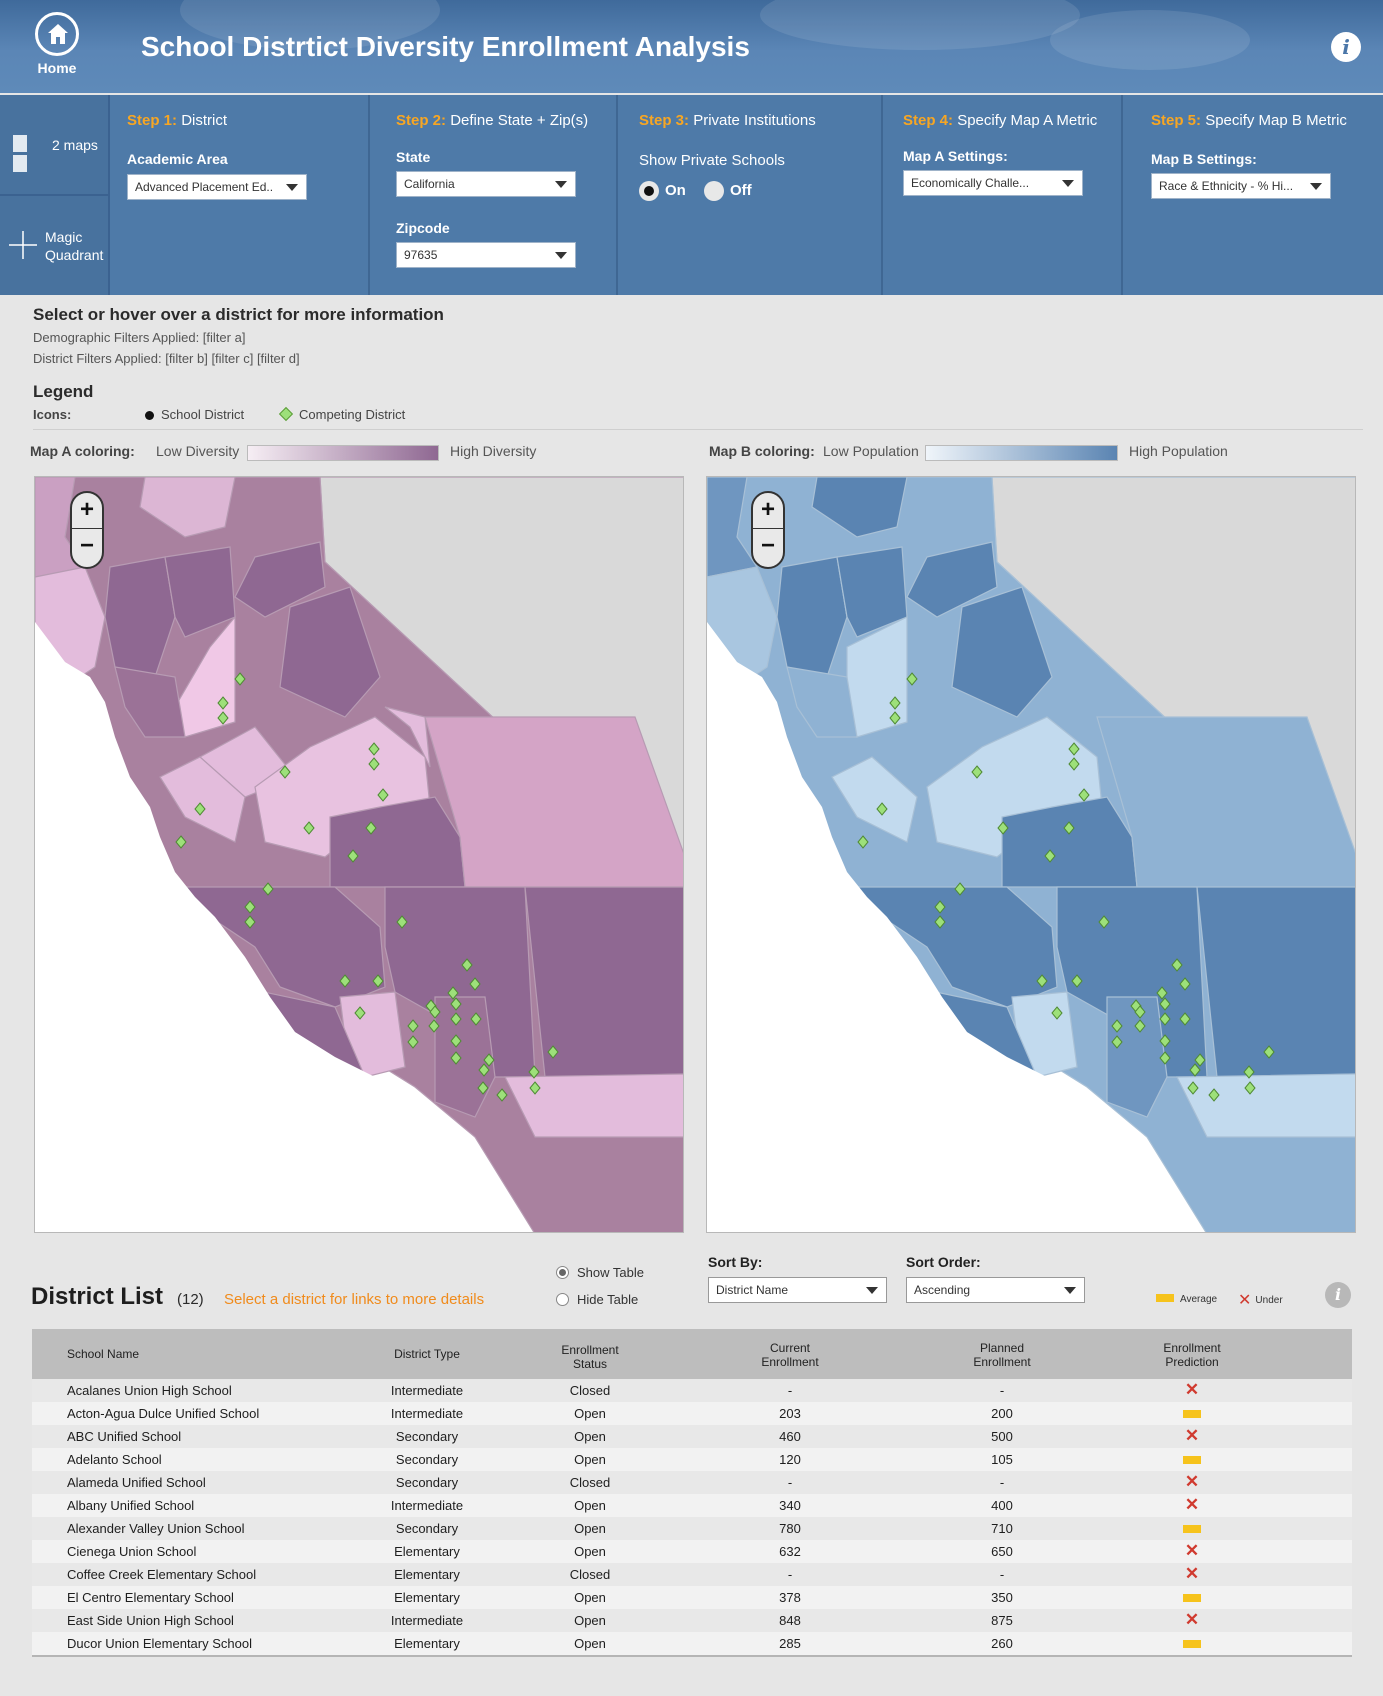  Describe the element at coordinates (159, 1643) in the screenshot. I see `school-name-cell: Ducor Union Elementary School` at that location.